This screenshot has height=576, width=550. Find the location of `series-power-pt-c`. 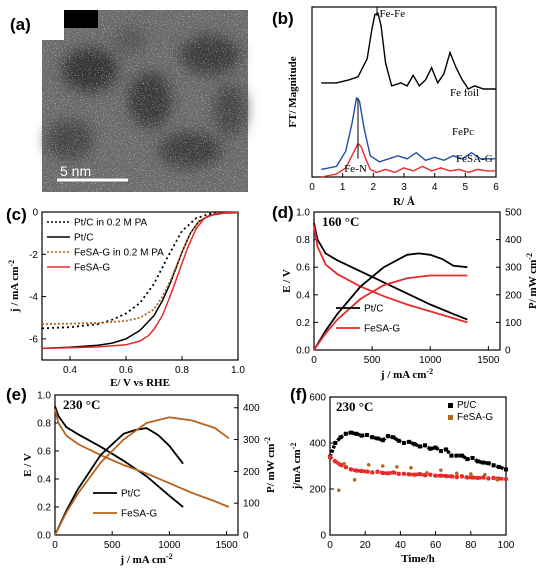

series-power-pt-c is located at coordinates (119, 481).